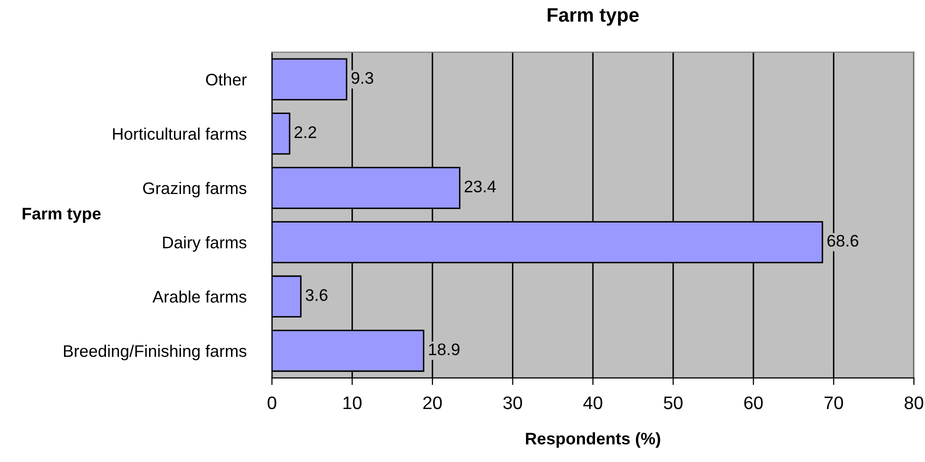  I want to click on x-axis-title: Respondents (%), so click(593, 440).